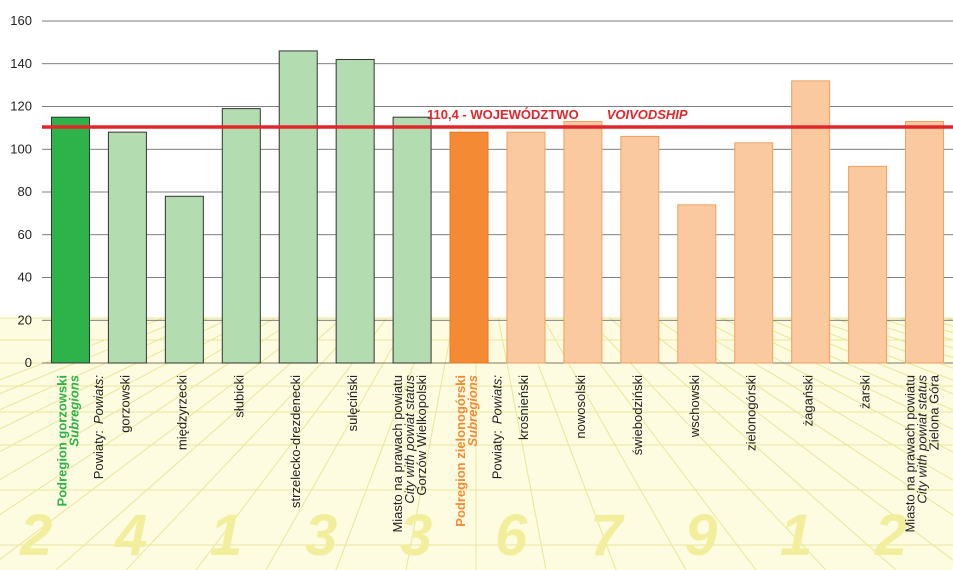 This screenshot has height=570, width=953. I want to click on x-tick-label: Podregion zielonogórski, so click(460, 451).